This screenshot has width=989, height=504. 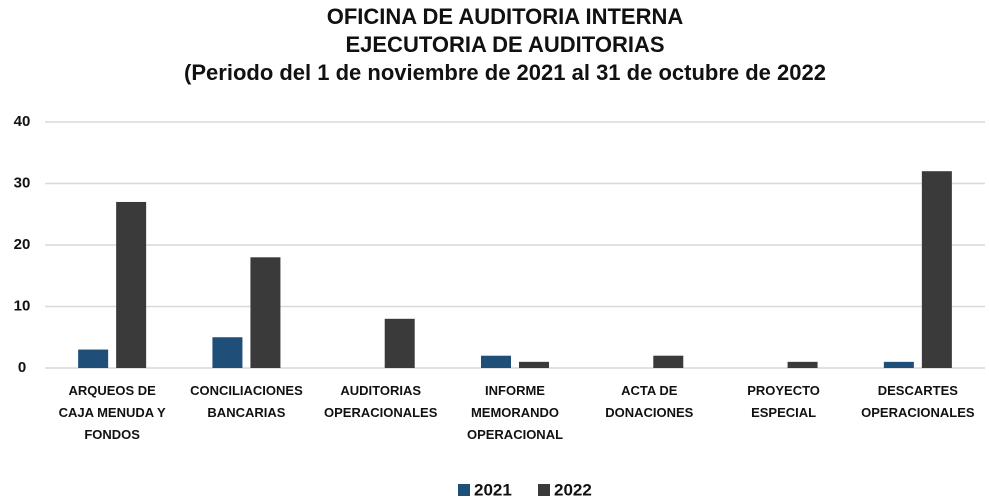 I want to click on y-tick-label: 10, so click(x=22, y=305).